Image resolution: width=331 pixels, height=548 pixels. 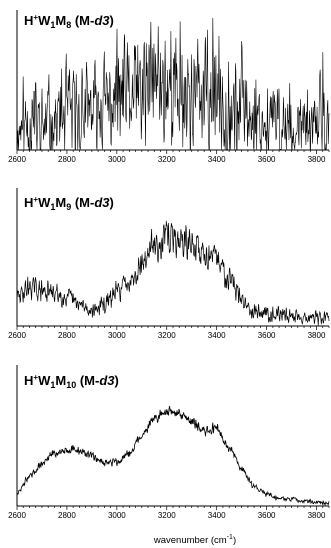 I want to click on panel-1-tick-labels: 2600 2800 3000 3200 3400 3600 3800, so click(x=167, y=159).